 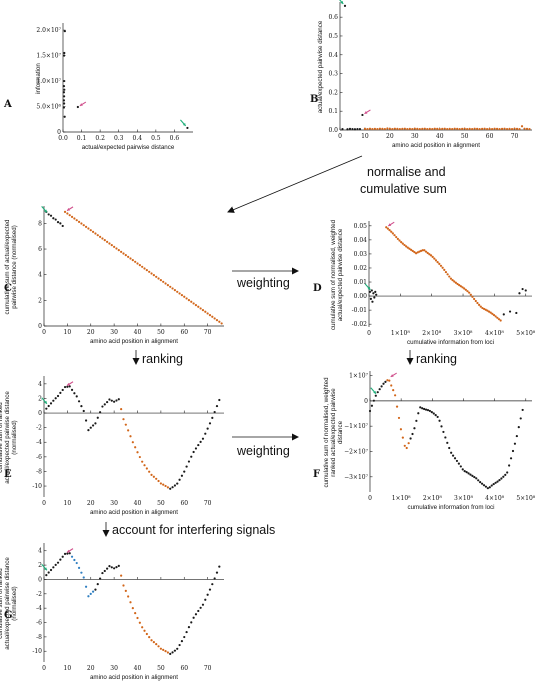 I want to click on x-tick-label: 0, so click(x=44, y=503).